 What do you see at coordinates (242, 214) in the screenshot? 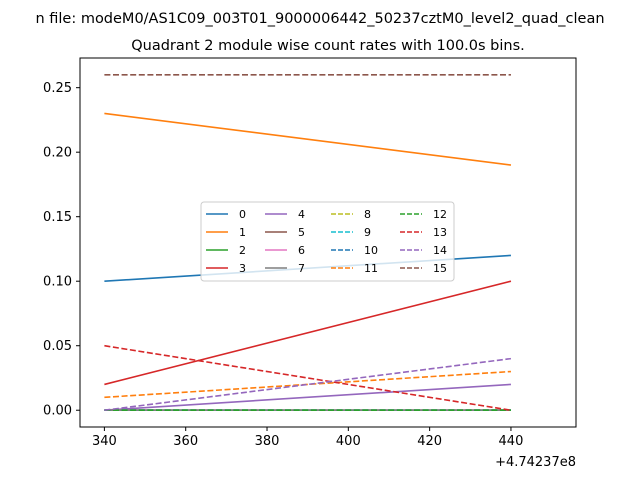
I see `legend-label-0: 0` at bounding box center [242, 214].